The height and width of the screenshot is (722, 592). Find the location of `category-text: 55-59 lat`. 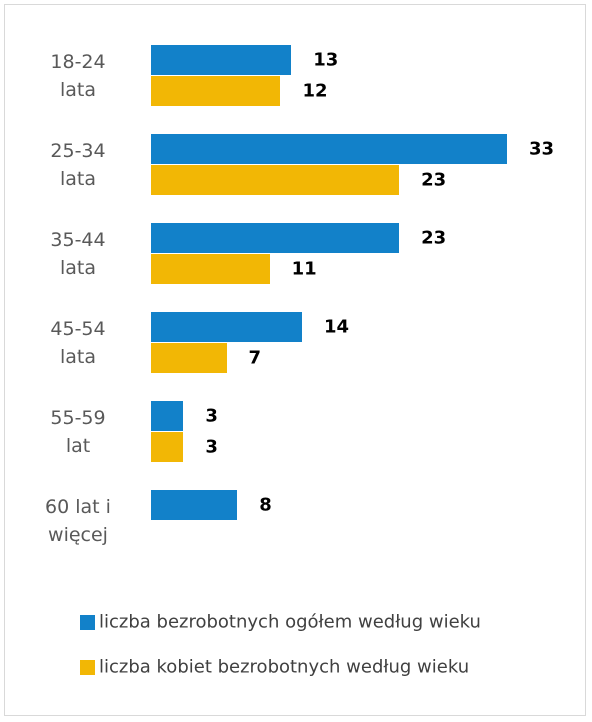

category-text: 55-59 lat is located at coordinates (78, 432).